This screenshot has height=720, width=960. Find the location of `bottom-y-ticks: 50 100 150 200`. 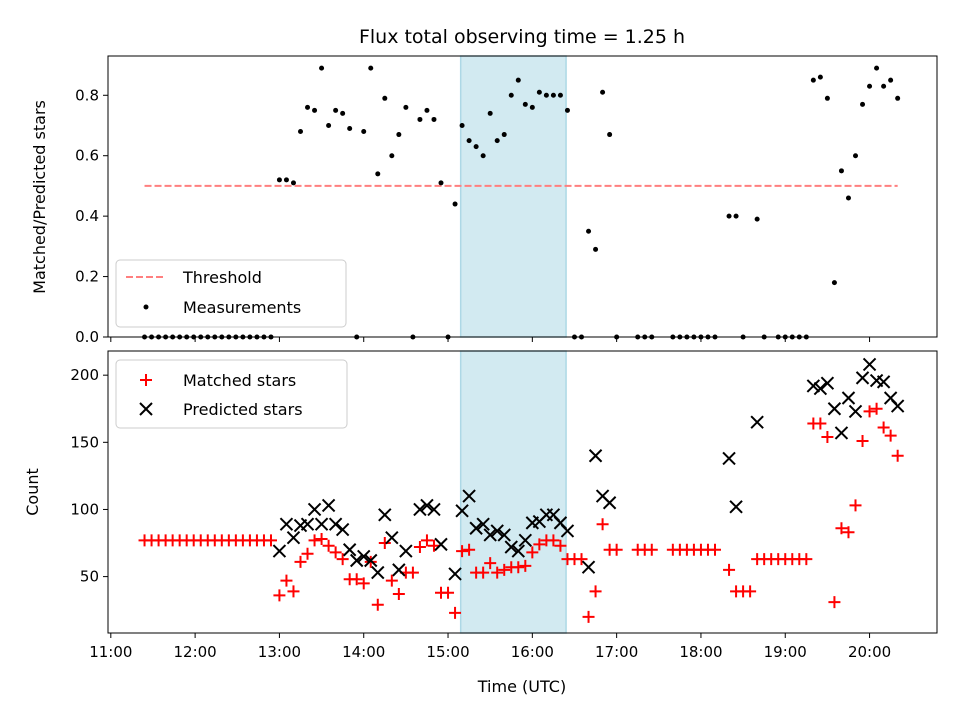

bottom-y-ticks: 50 100 150 200 is located at coordinates (89, 476).